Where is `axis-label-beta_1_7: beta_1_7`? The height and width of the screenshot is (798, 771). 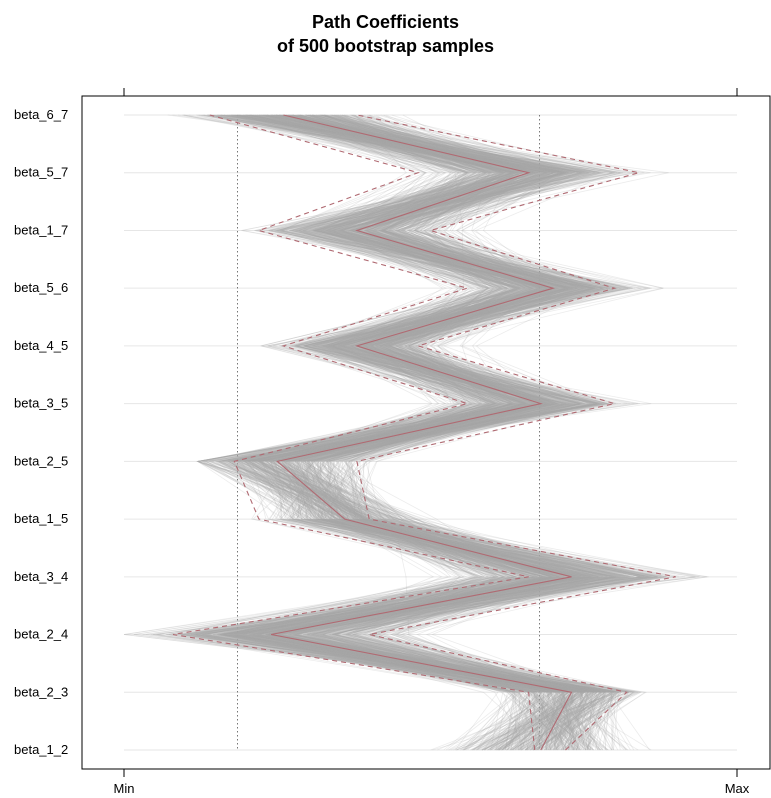
axis-label-beta_1_7: beta_1_7 is located at coordinates (41, 229).